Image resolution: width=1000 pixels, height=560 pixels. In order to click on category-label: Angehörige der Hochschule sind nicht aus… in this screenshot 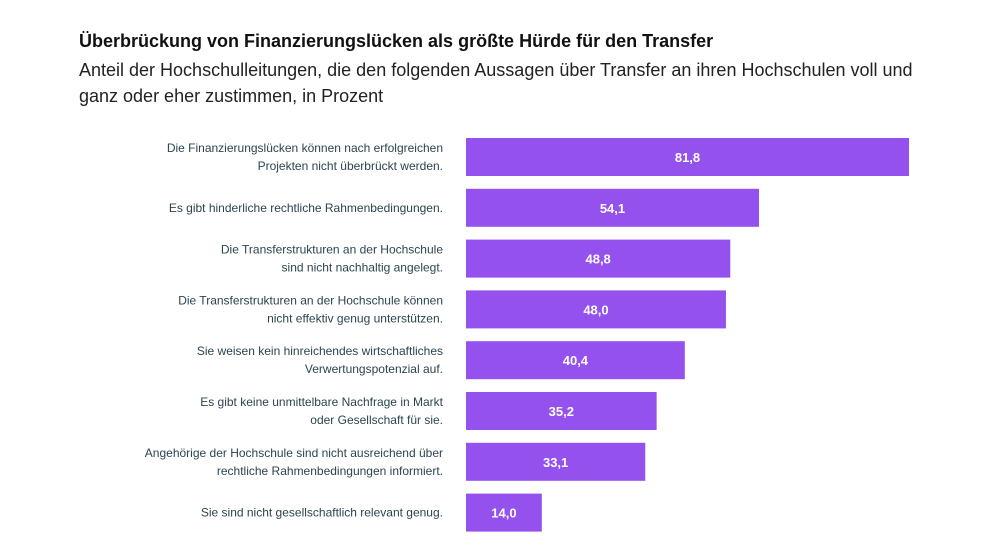, I will do `click(294, 462)`.